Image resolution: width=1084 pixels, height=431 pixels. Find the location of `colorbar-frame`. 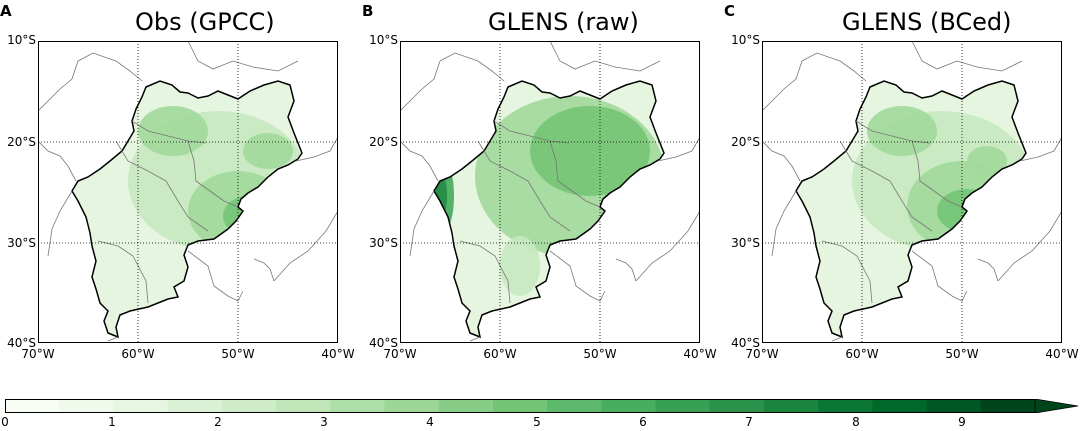

colorbar-frame is located at coordinates (520, 406).